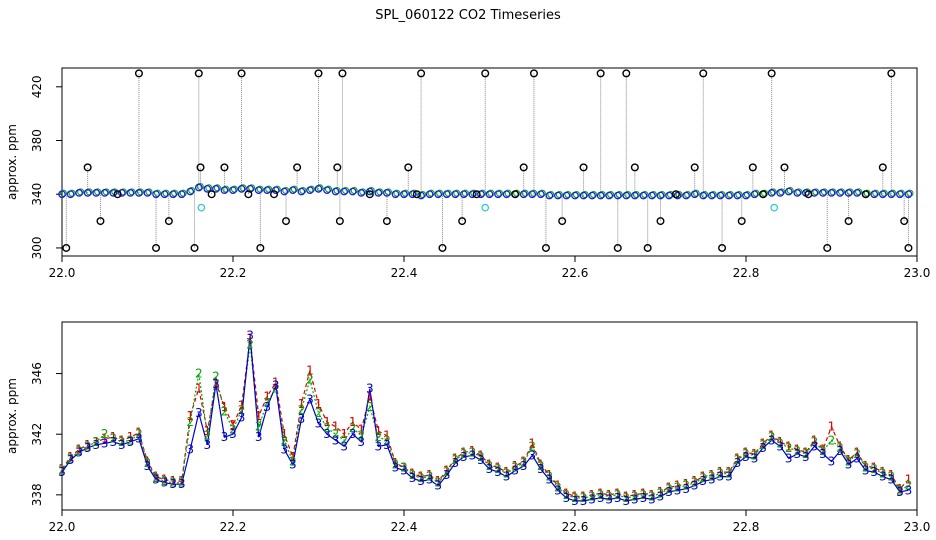 This screenshot has width=936, height=540. Describe the element at coordinates (575, 527) in the screenshot. I see `bottom-x-tick-label: 22.6` at that location.